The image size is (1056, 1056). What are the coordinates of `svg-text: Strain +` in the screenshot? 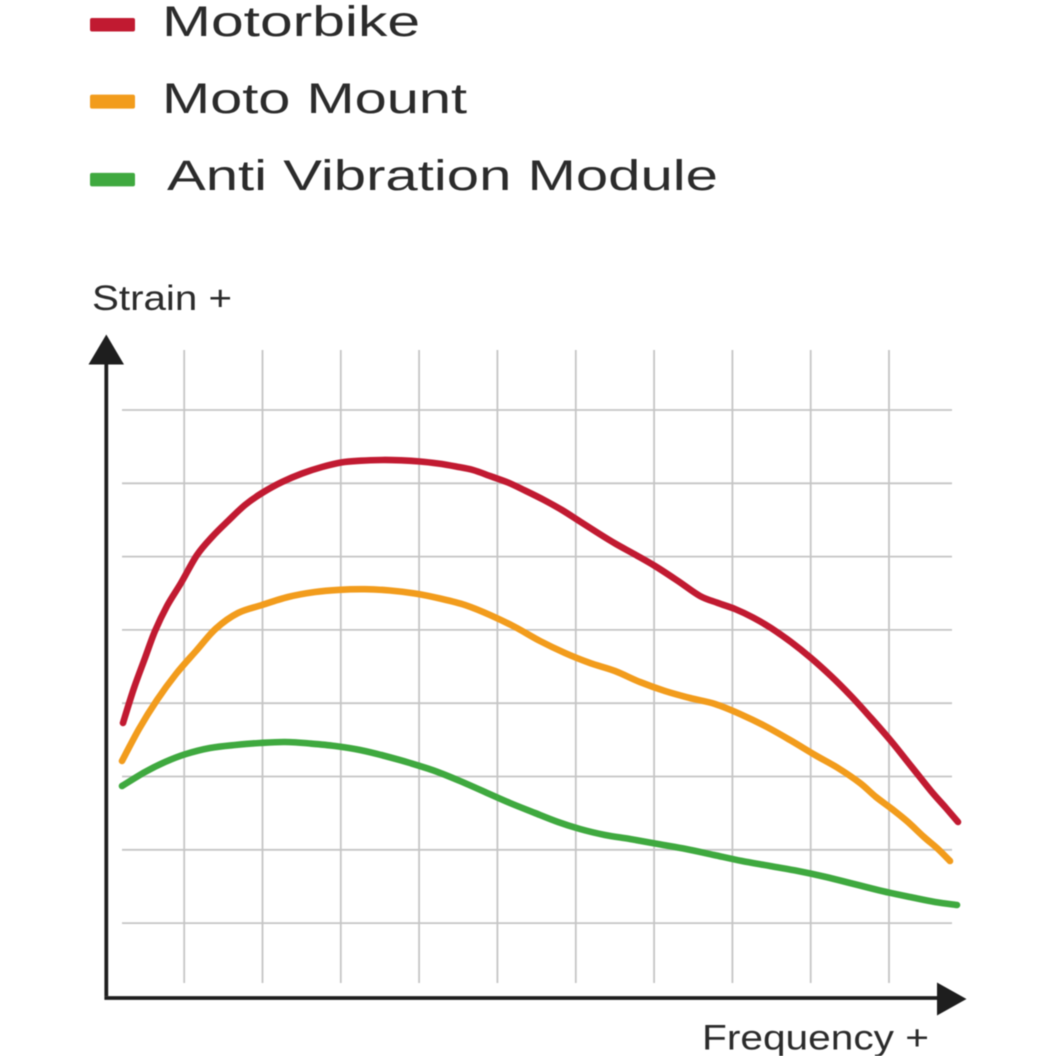 It's located at (162, 298).